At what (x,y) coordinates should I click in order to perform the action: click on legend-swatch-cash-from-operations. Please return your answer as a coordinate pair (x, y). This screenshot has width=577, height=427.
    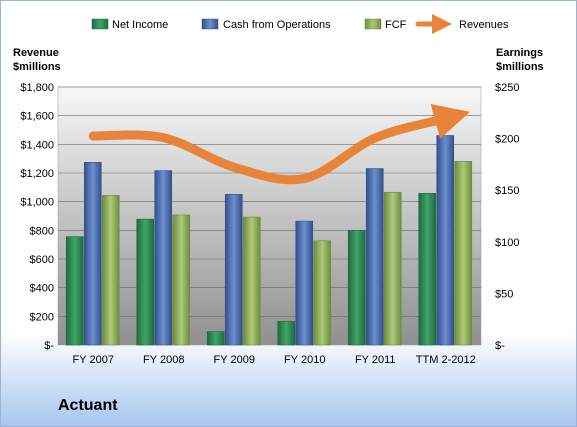
    Looking at the image, I should click on (210, 24).